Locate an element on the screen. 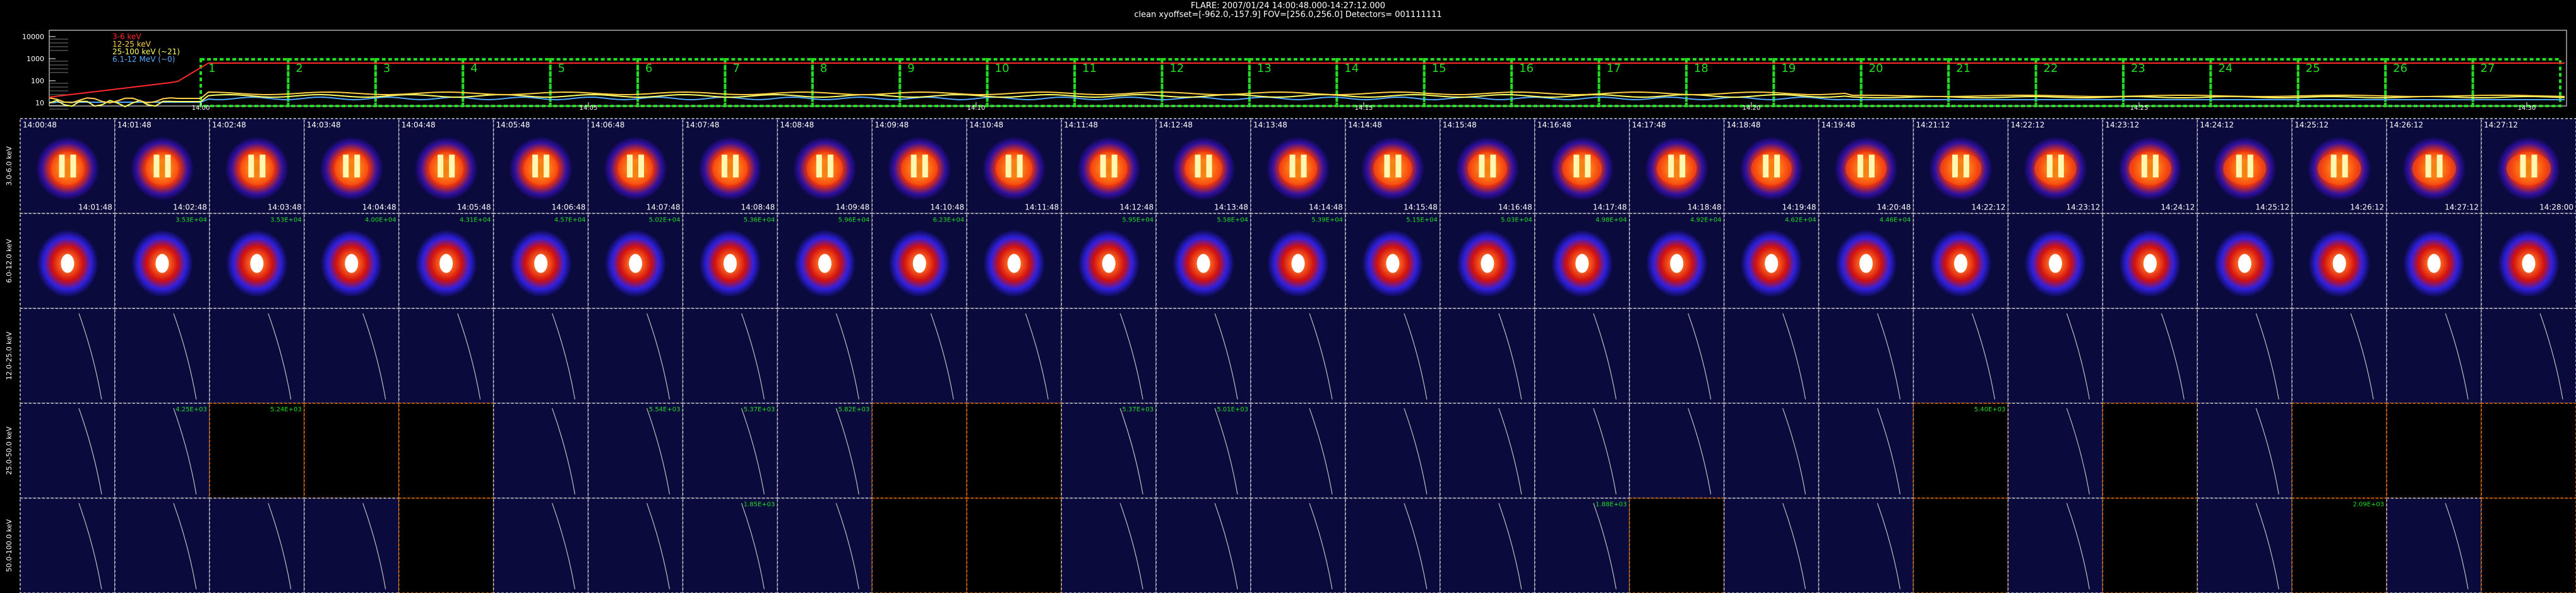 This screenshot has width=2576, height=593. interval-label: 15 is located at coordinates (1439, 68).